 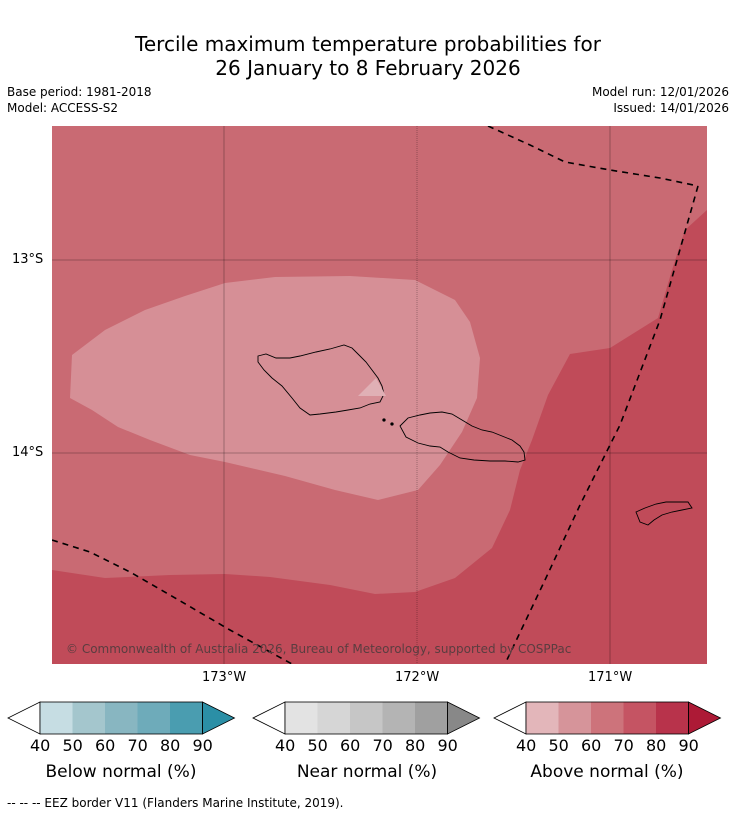 I want to click on colorbar-above-max-arrow, so click(x=705, y=718).